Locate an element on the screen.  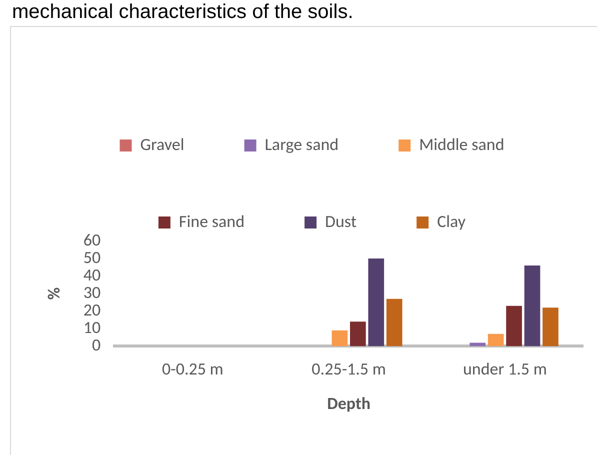
legend-label: Dust is located at coordinates (341, 221).